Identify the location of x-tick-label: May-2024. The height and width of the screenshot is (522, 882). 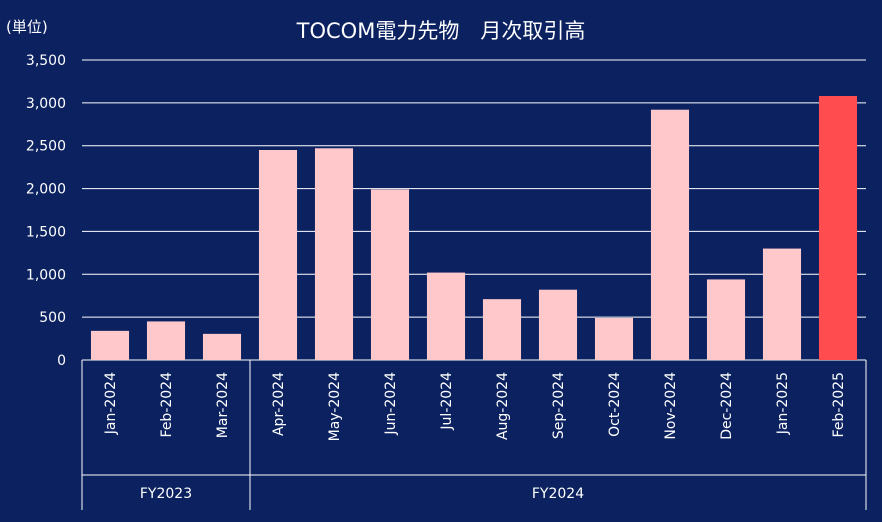
(335, 406).